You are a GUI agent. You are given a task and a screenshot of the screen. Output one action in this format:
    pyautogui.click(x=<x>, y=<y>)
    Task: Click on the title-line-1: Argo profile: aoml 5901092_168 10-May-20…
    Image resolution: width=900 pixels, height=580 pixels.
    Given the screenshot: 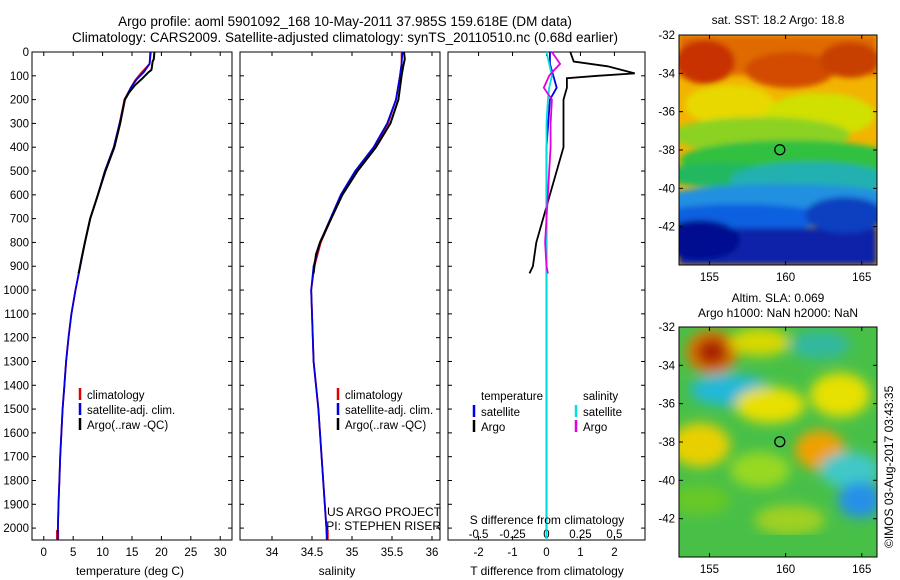 What is the action you would take?
    pyautogui.click(x=345, y=21)
    